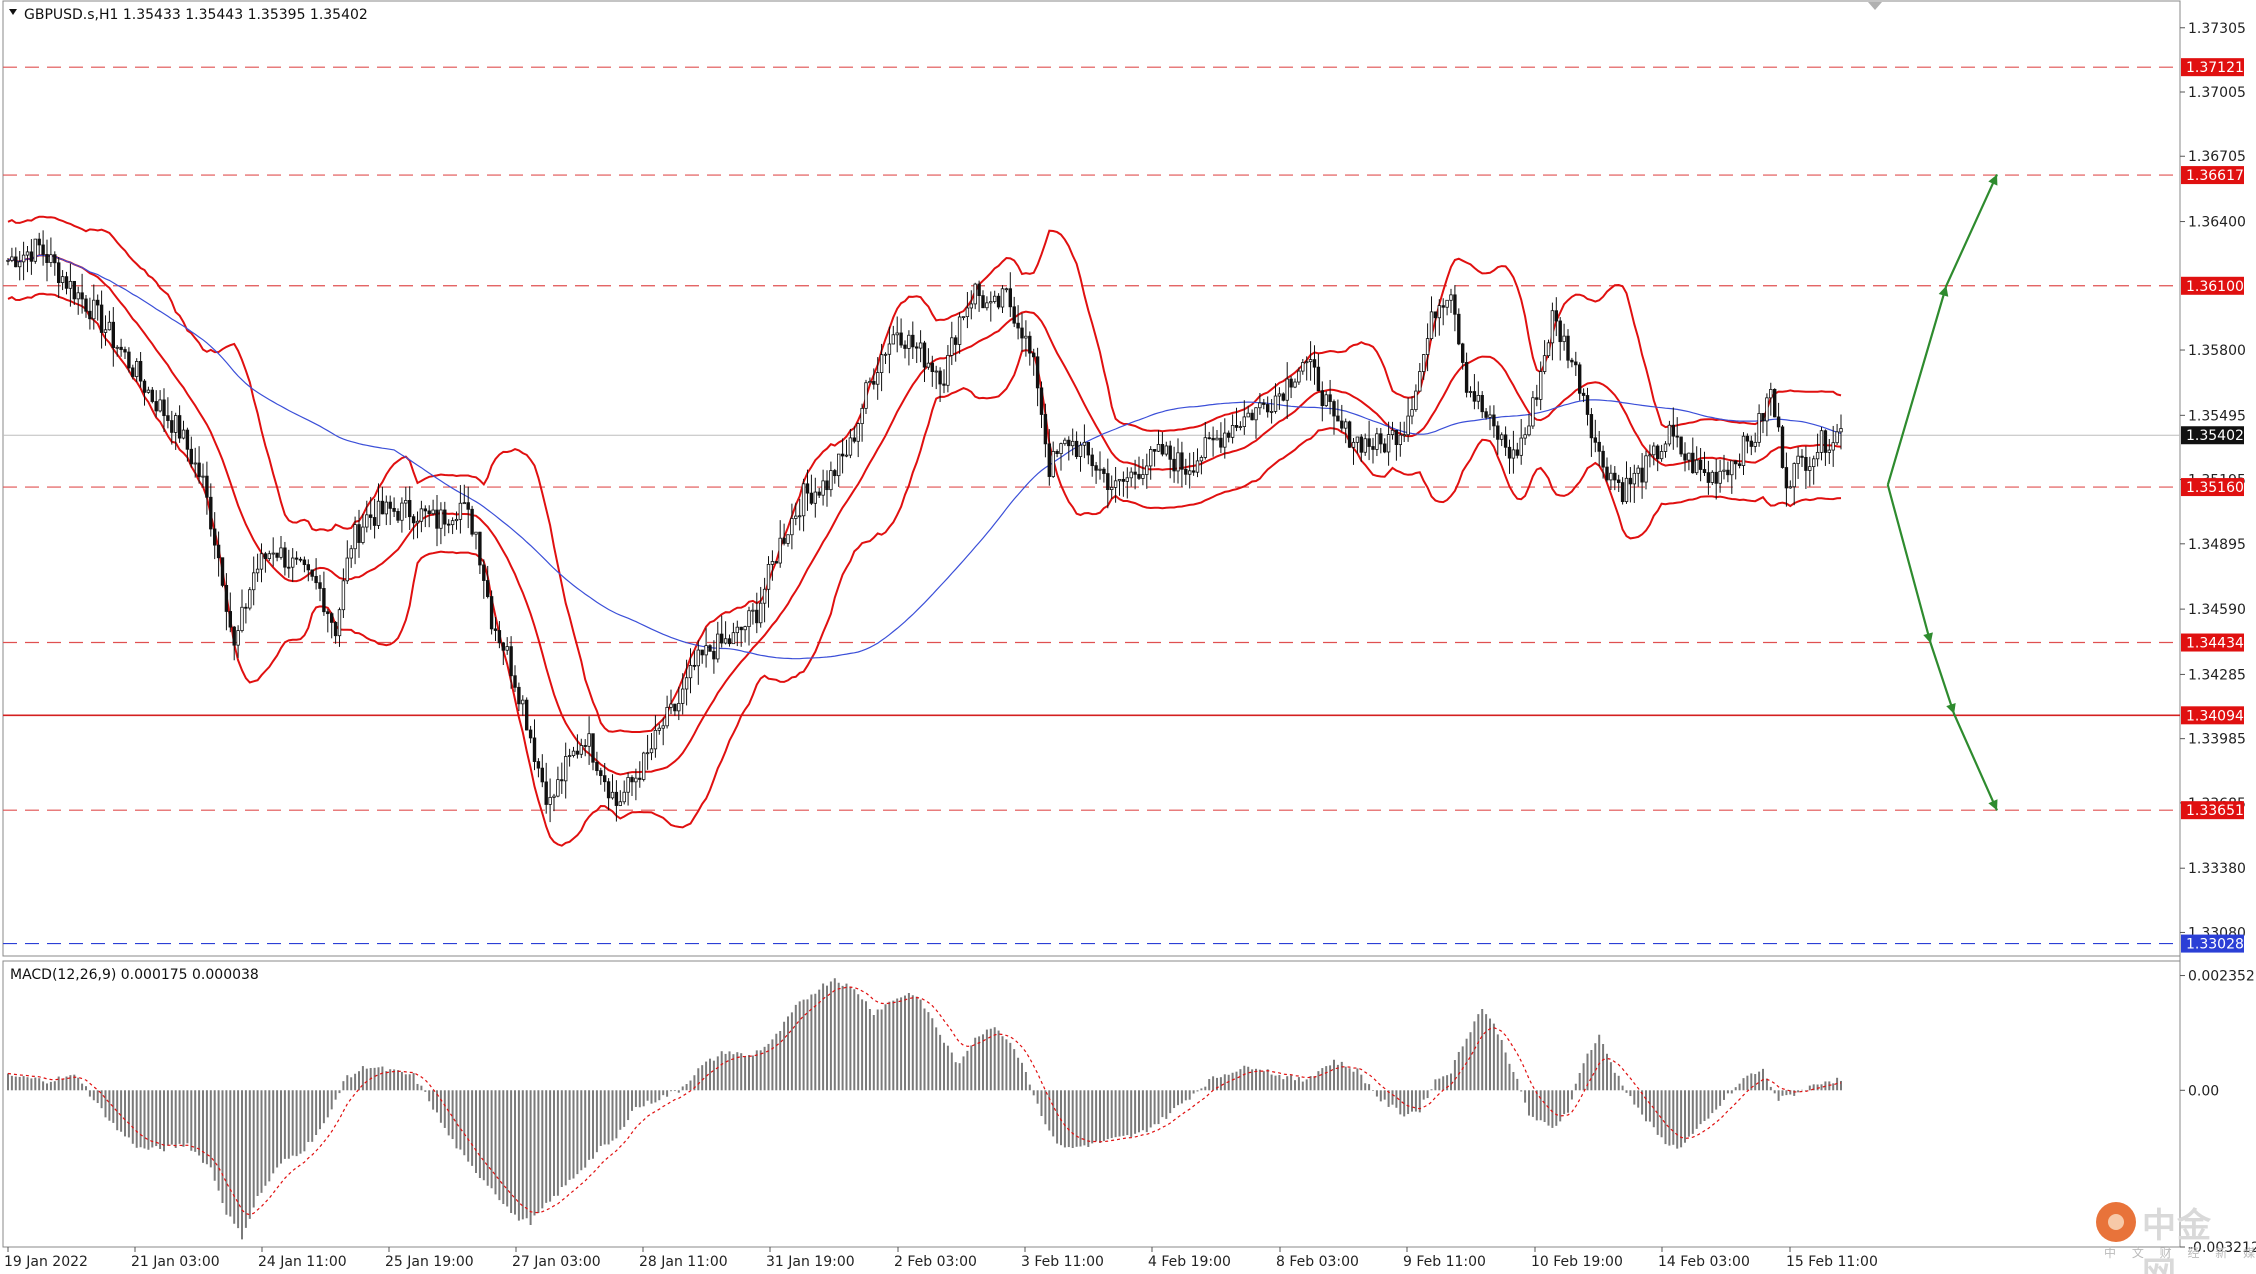  Describe the element at coordinates (2180, 1253) in the screenshot. I see `watermark-subtitle: 中 文 财 经 新 媒 体` at that location.